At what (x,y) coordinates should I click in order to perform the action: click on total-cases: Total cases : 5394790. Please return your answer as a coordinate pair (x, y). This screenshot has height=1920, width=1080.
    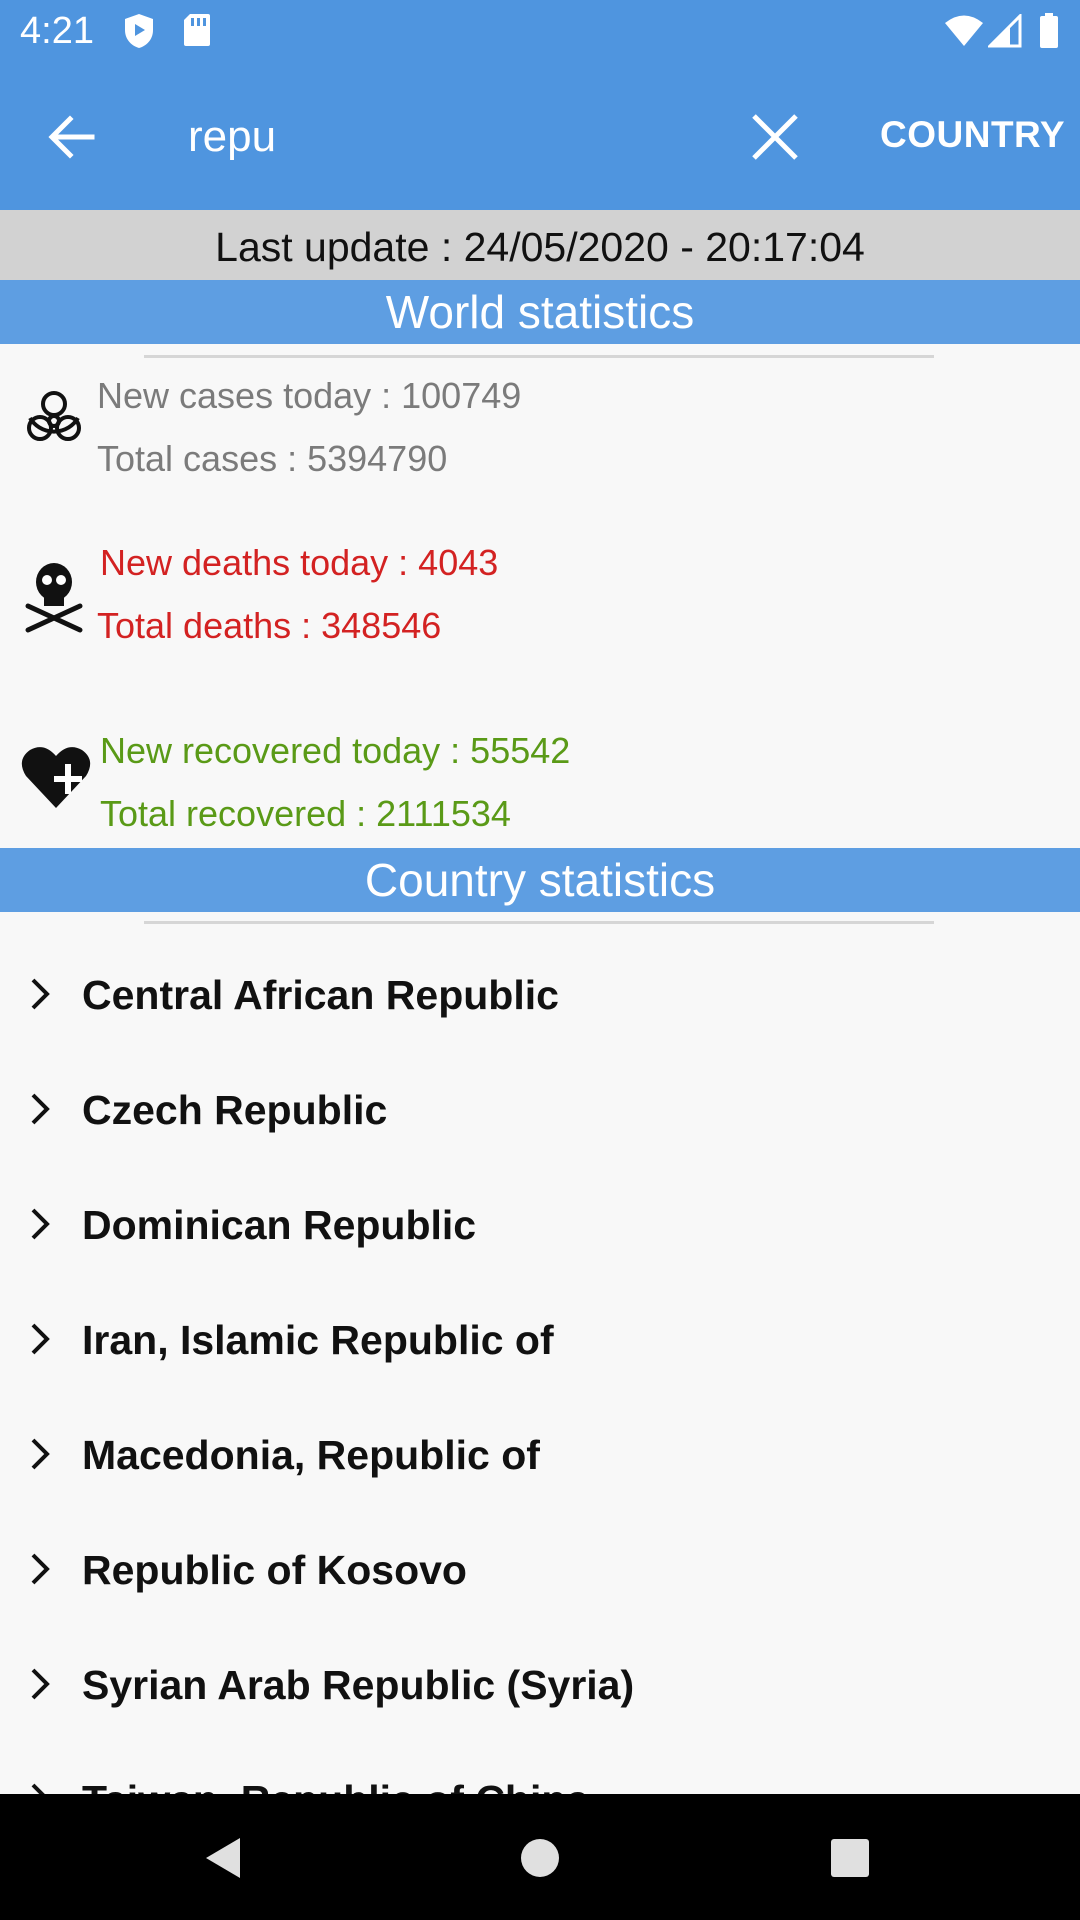
    Looking at the image, I should click on (272, 458).